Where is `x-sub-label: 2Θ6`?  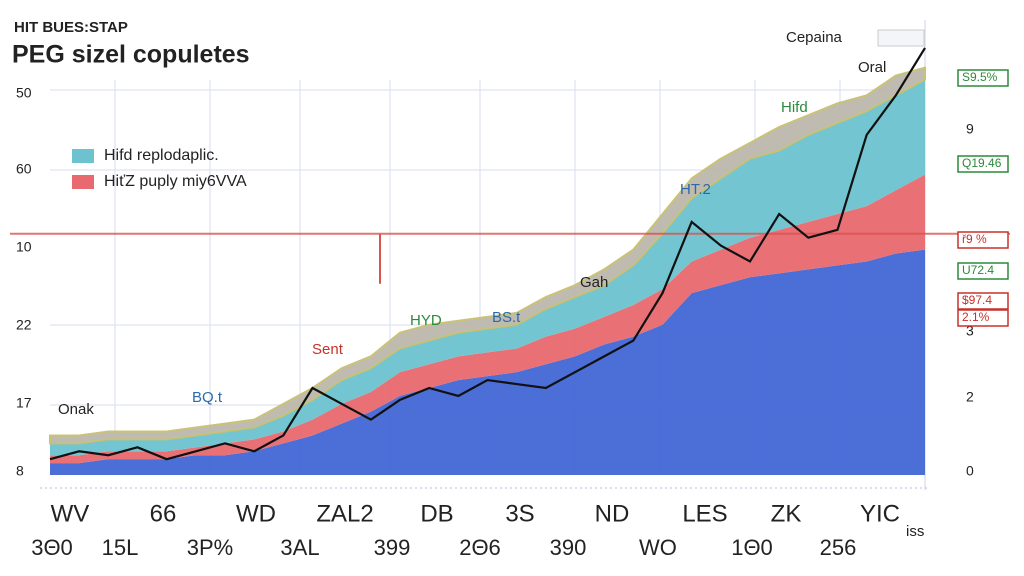
x-sub-label: 2Θ6 is located at coordinates (480, 547).